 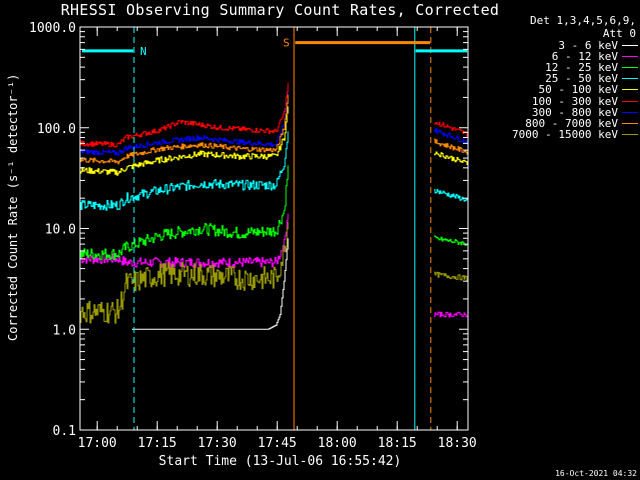 What do you see at coordinates (619, 33) in the screenshot?
I see `legend-header-2: Att 0` at bounding box center [619, 33].